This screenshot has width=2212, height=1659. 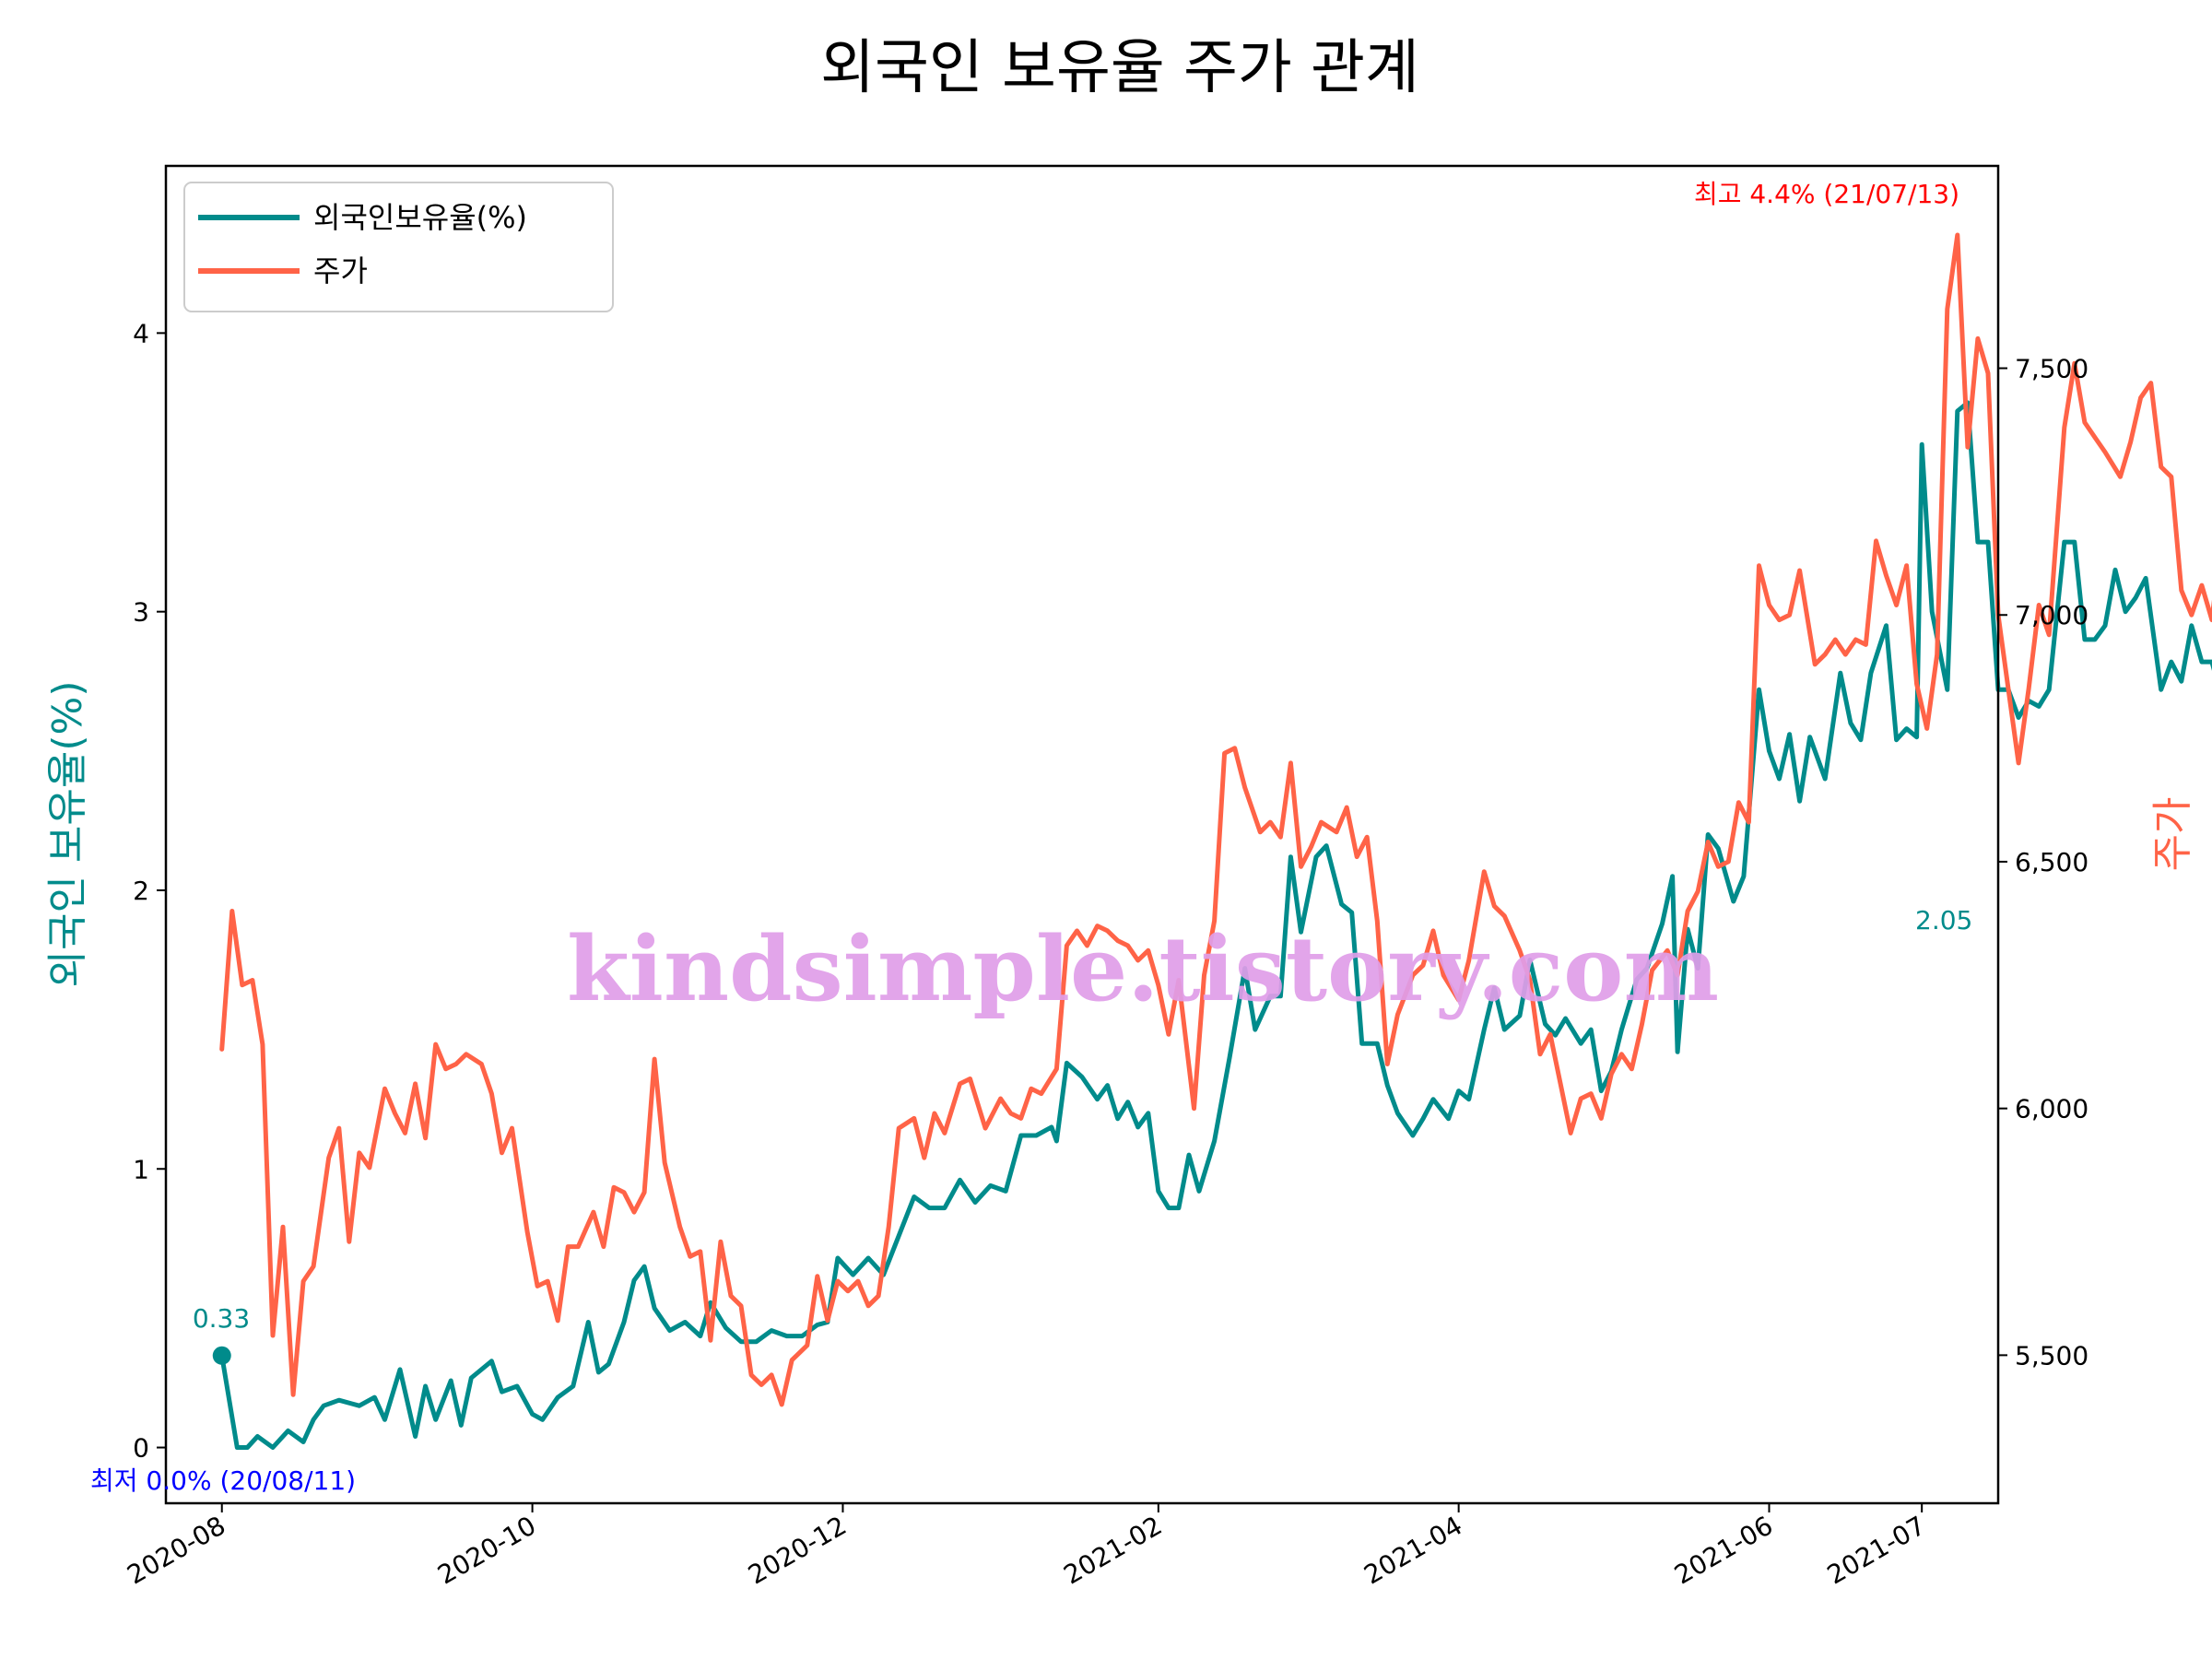 What do you see at coordinates (221, 1355) in the screenshot?
I see `start-marker` at bounding box center [221, 1355].